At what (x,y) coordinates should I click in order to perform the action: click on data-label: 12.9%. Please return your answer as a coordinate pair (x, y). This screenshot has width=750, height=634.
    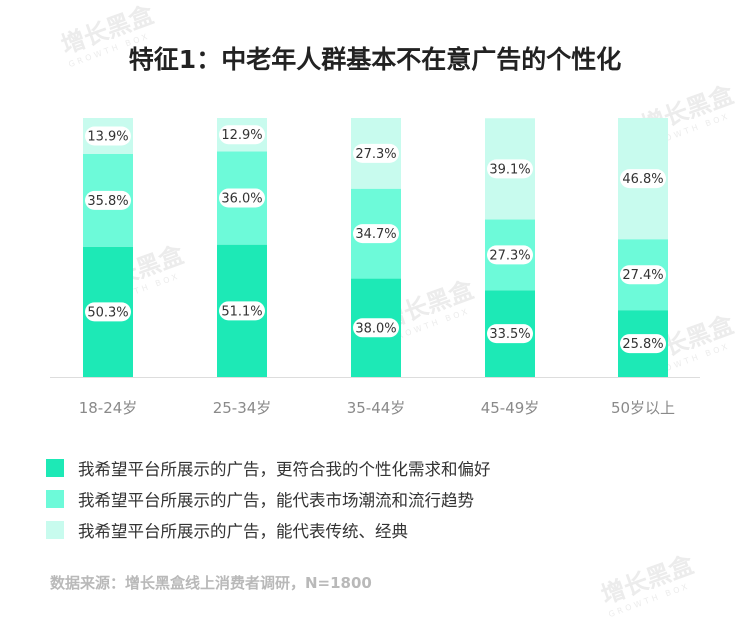
    Looking at the image, I should click on (241, 135).